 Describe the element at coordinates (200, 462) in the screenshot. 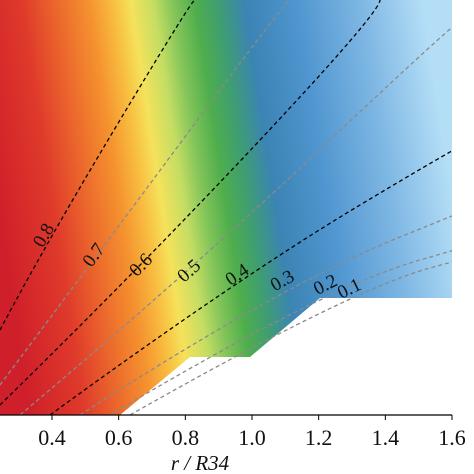

I see `x-axis-label: r / R34` at that location.